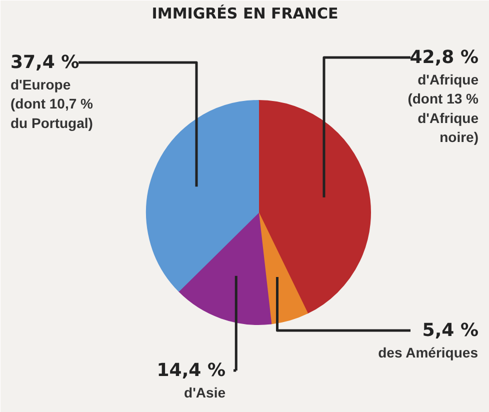  Describe the element at coordinates (444, 109) in the screenshot. I see `slice-label: d'Afrique (dont 13 % d'Afrique noire)` at that location.